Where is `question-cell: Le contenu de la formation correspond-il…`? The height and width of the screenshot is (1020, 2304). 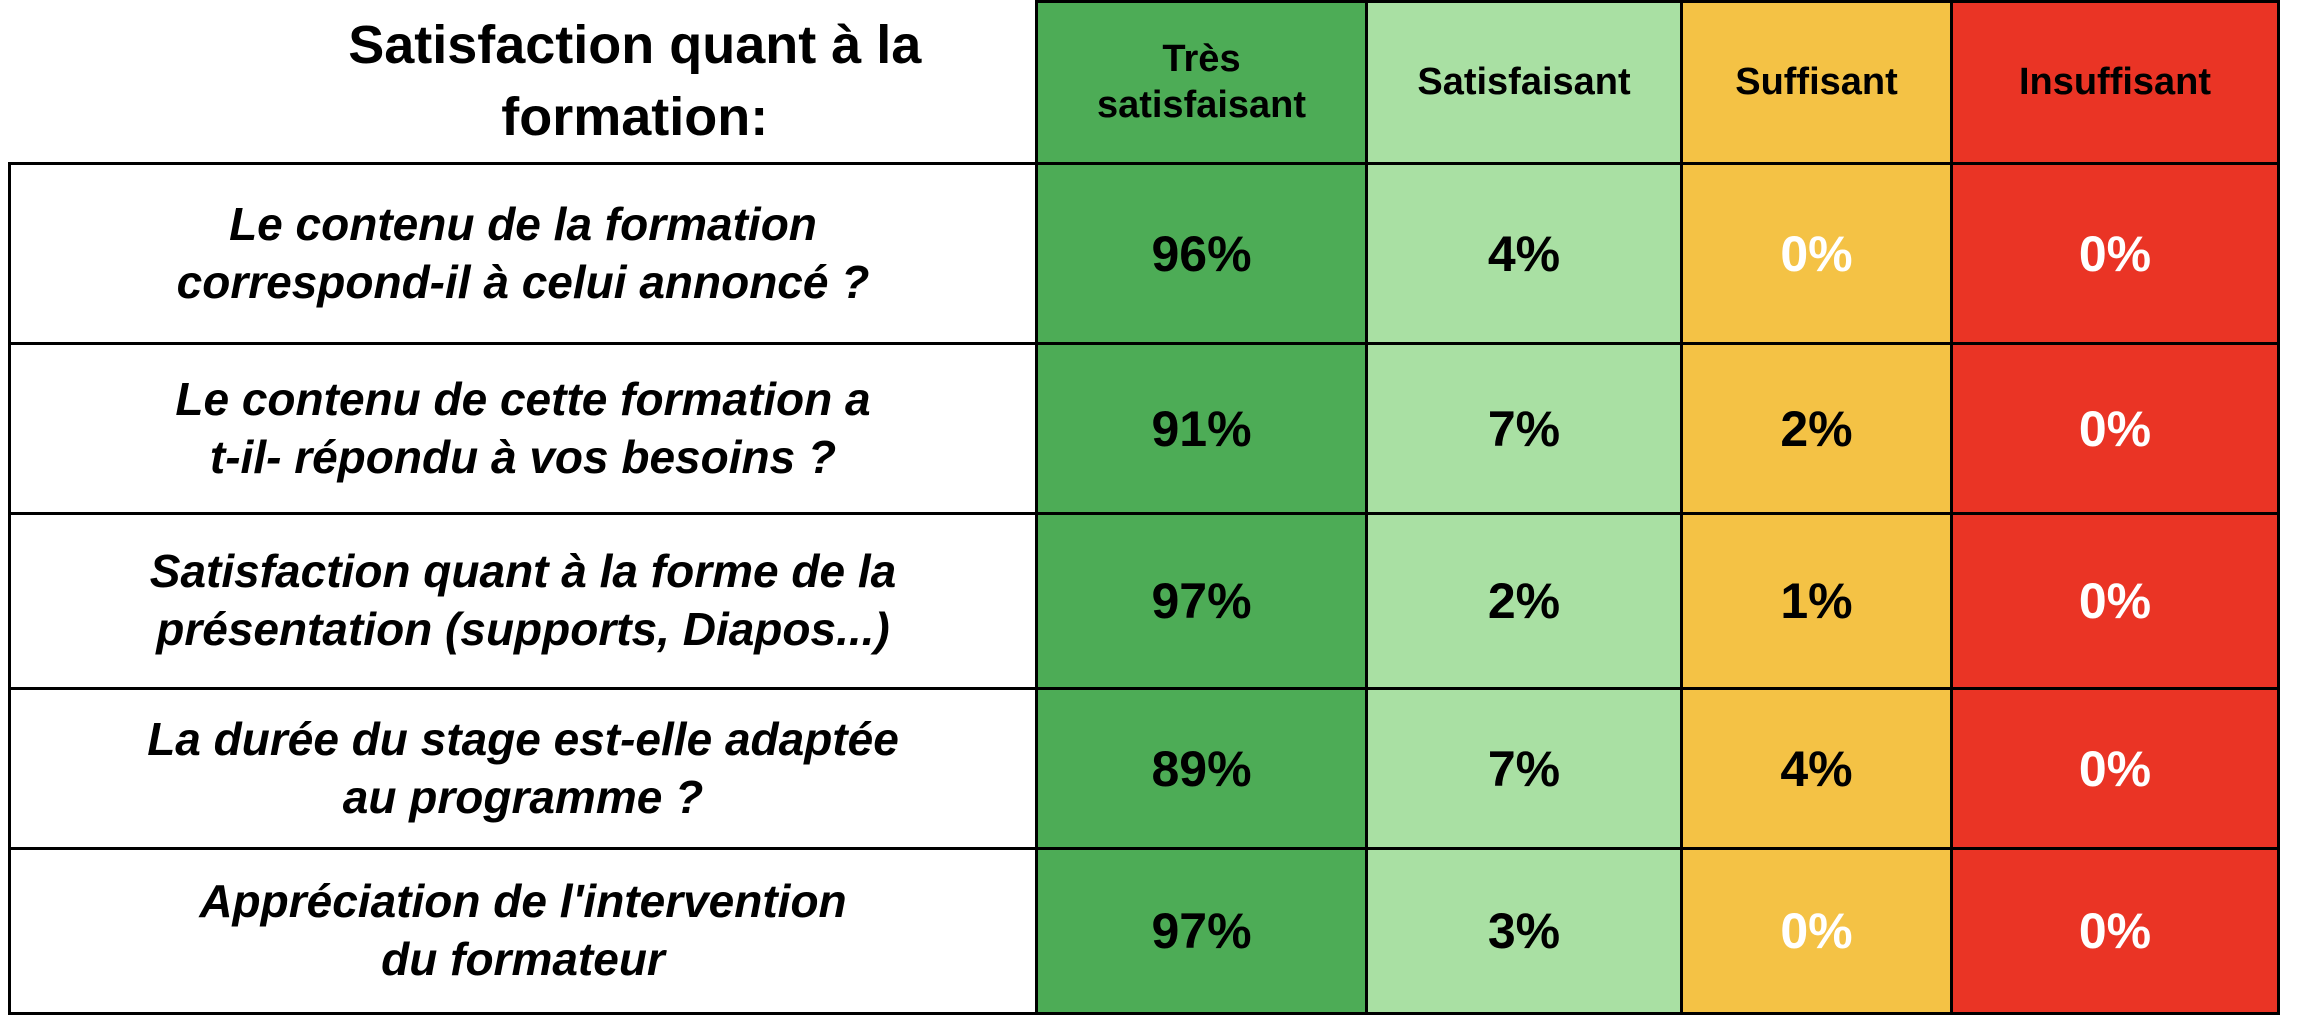 question-cell: Le contenu de la formation correspond-il… is located at coordinates (523, 253).